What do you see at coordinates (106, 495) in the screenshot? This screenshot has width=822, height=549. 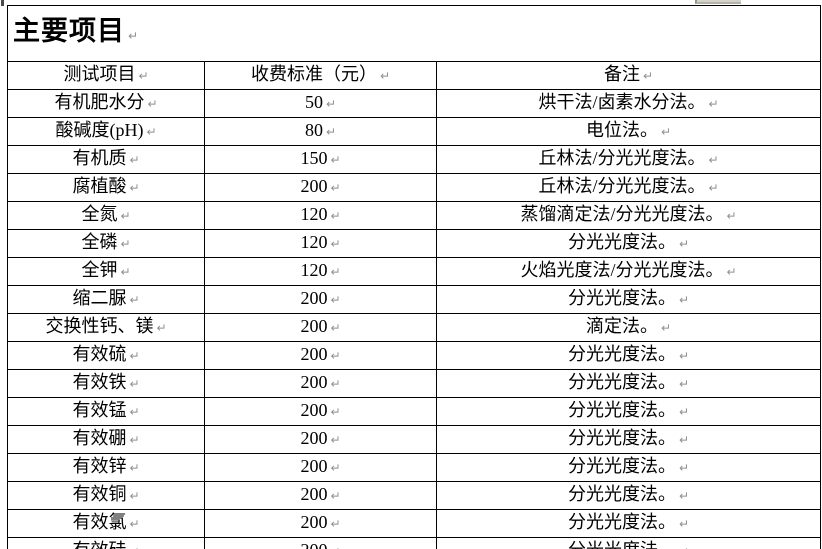 I see `cell-test-item: 有效铜 ↵` at bounding box center [106, 495].